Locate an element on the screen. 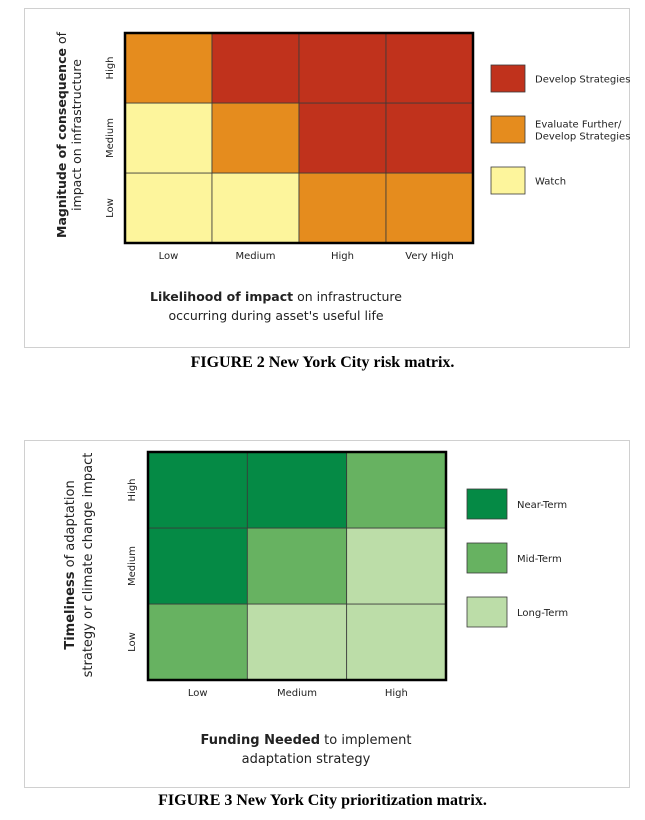  risk-matrix-cells is located at coordinates (299, 138).